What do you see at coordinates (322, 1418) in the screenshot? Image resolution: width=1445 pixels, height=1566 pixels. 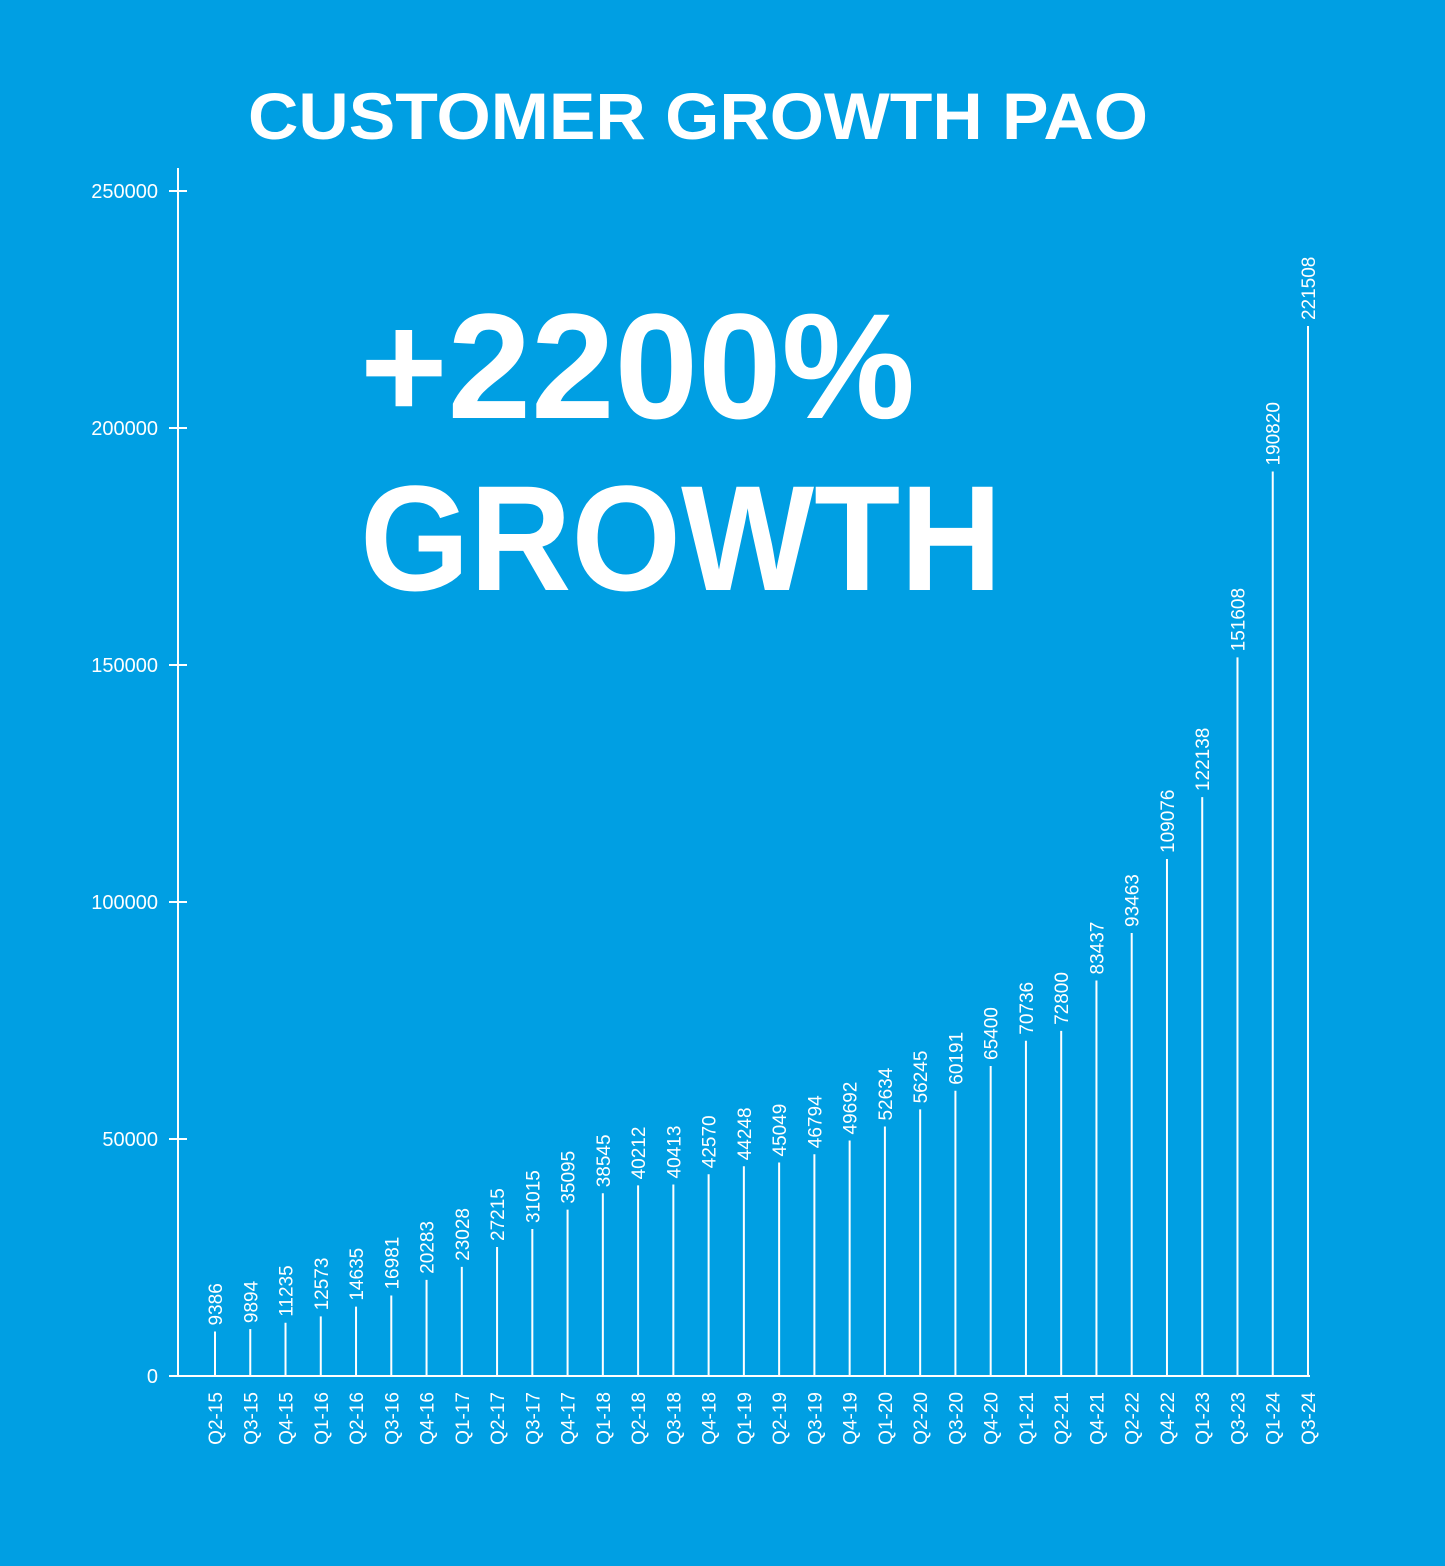 I see `x-tick-label: Q1-16` at bounding box center [322, 1418].